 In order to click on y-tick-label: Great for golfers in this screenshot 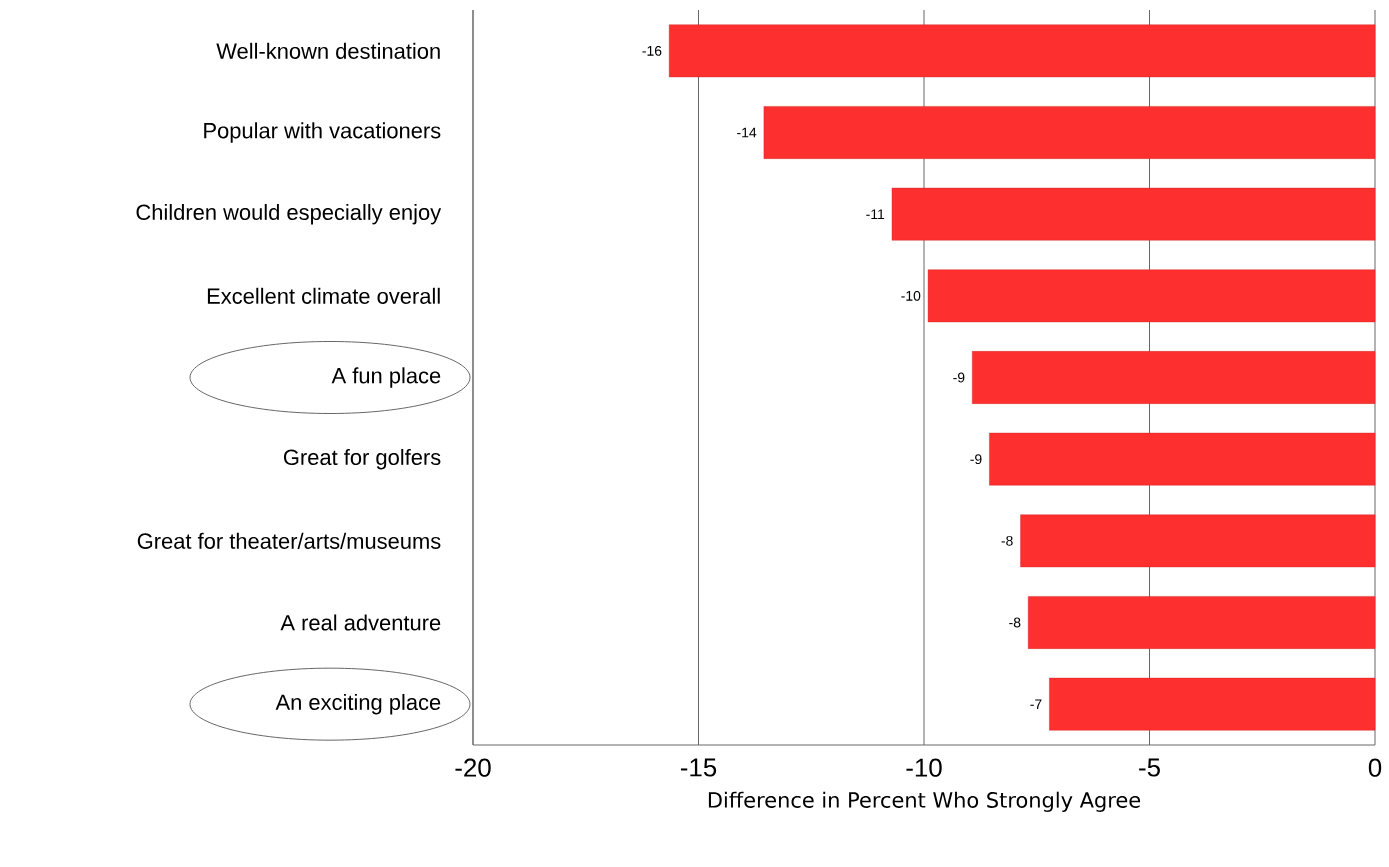, I will do `click(362, 459)`.